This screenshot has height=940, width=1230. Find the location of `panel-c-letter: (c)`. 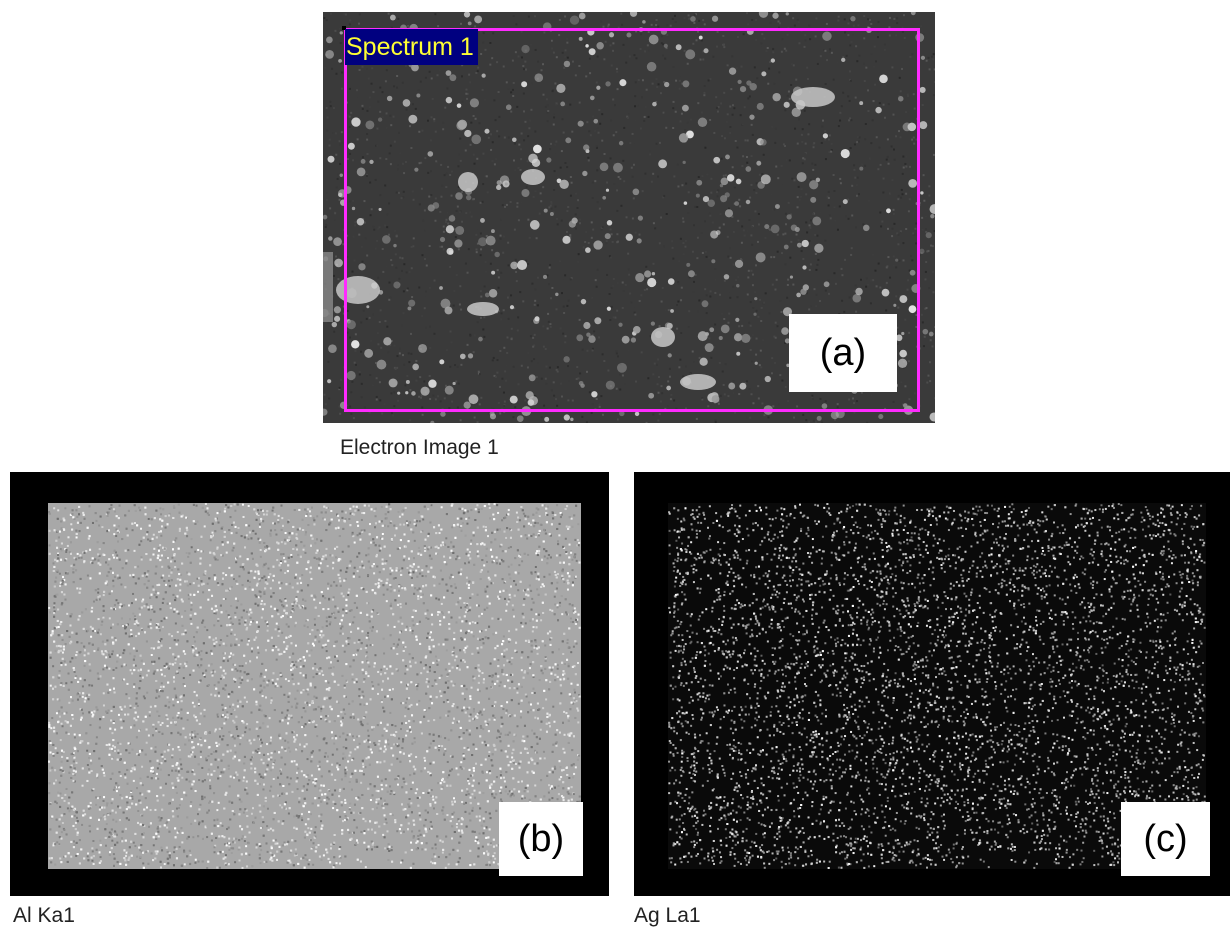

panel-c-letter: (c) is located at coordinates (1165, 839).